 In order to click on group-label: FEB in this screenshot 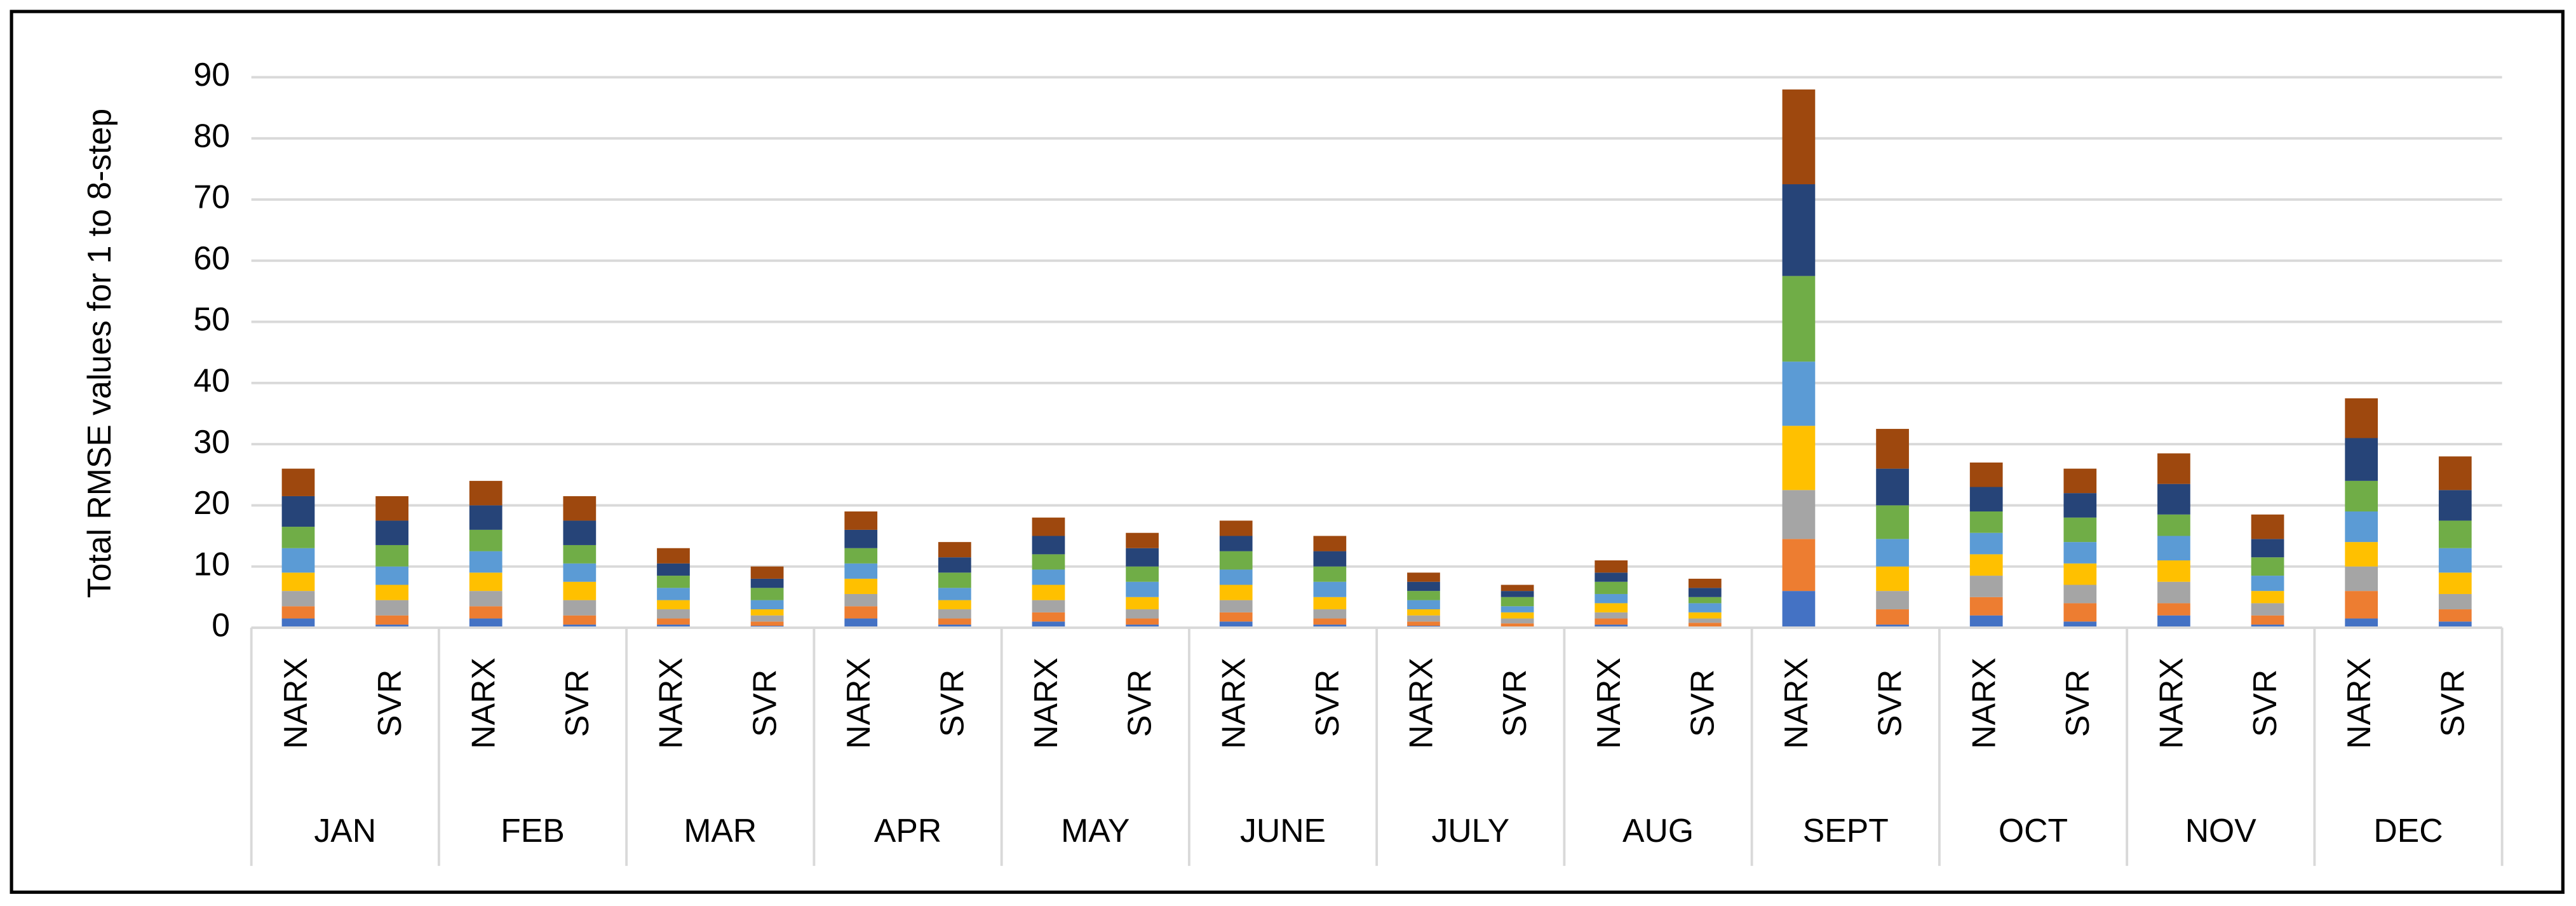, I will do `click(533, 831)`.